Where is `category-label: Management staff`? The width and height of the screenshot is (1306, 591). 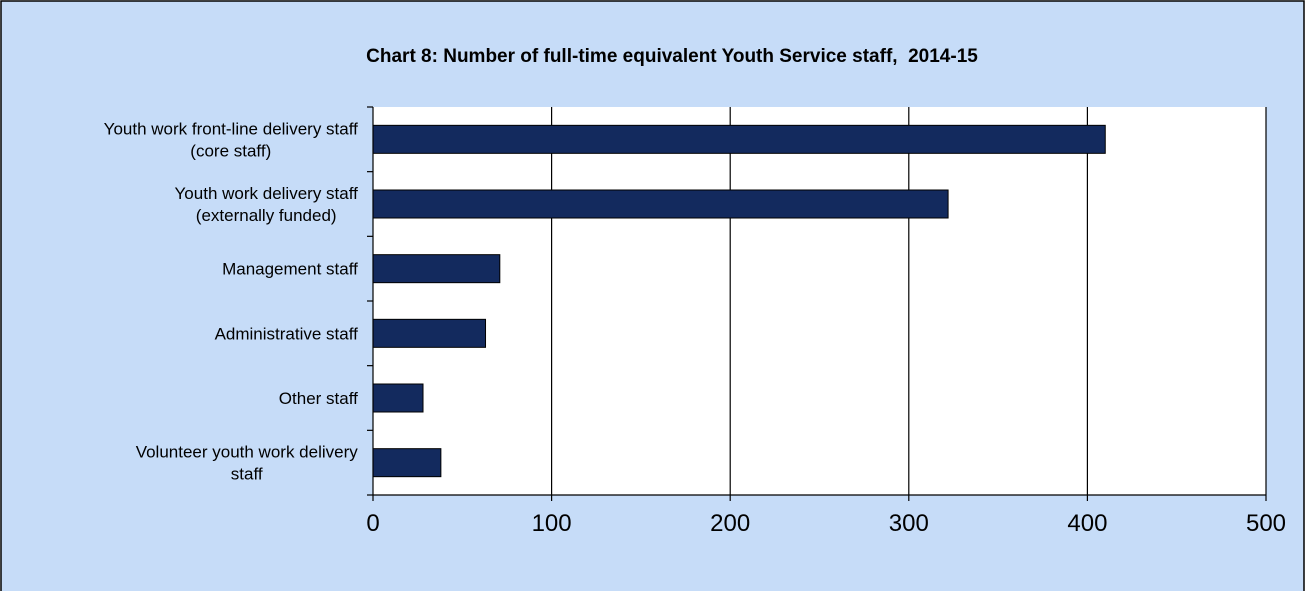 category-label: Management staff is located at coordinates (290, 269).